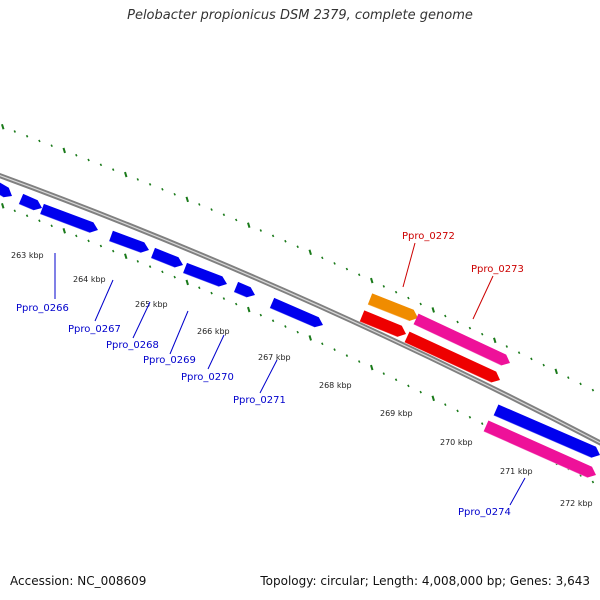 Image resolution: width=600 pixels, height=600 pixels. I want to click on tick-label: 265 kbp, so click(151, 304).